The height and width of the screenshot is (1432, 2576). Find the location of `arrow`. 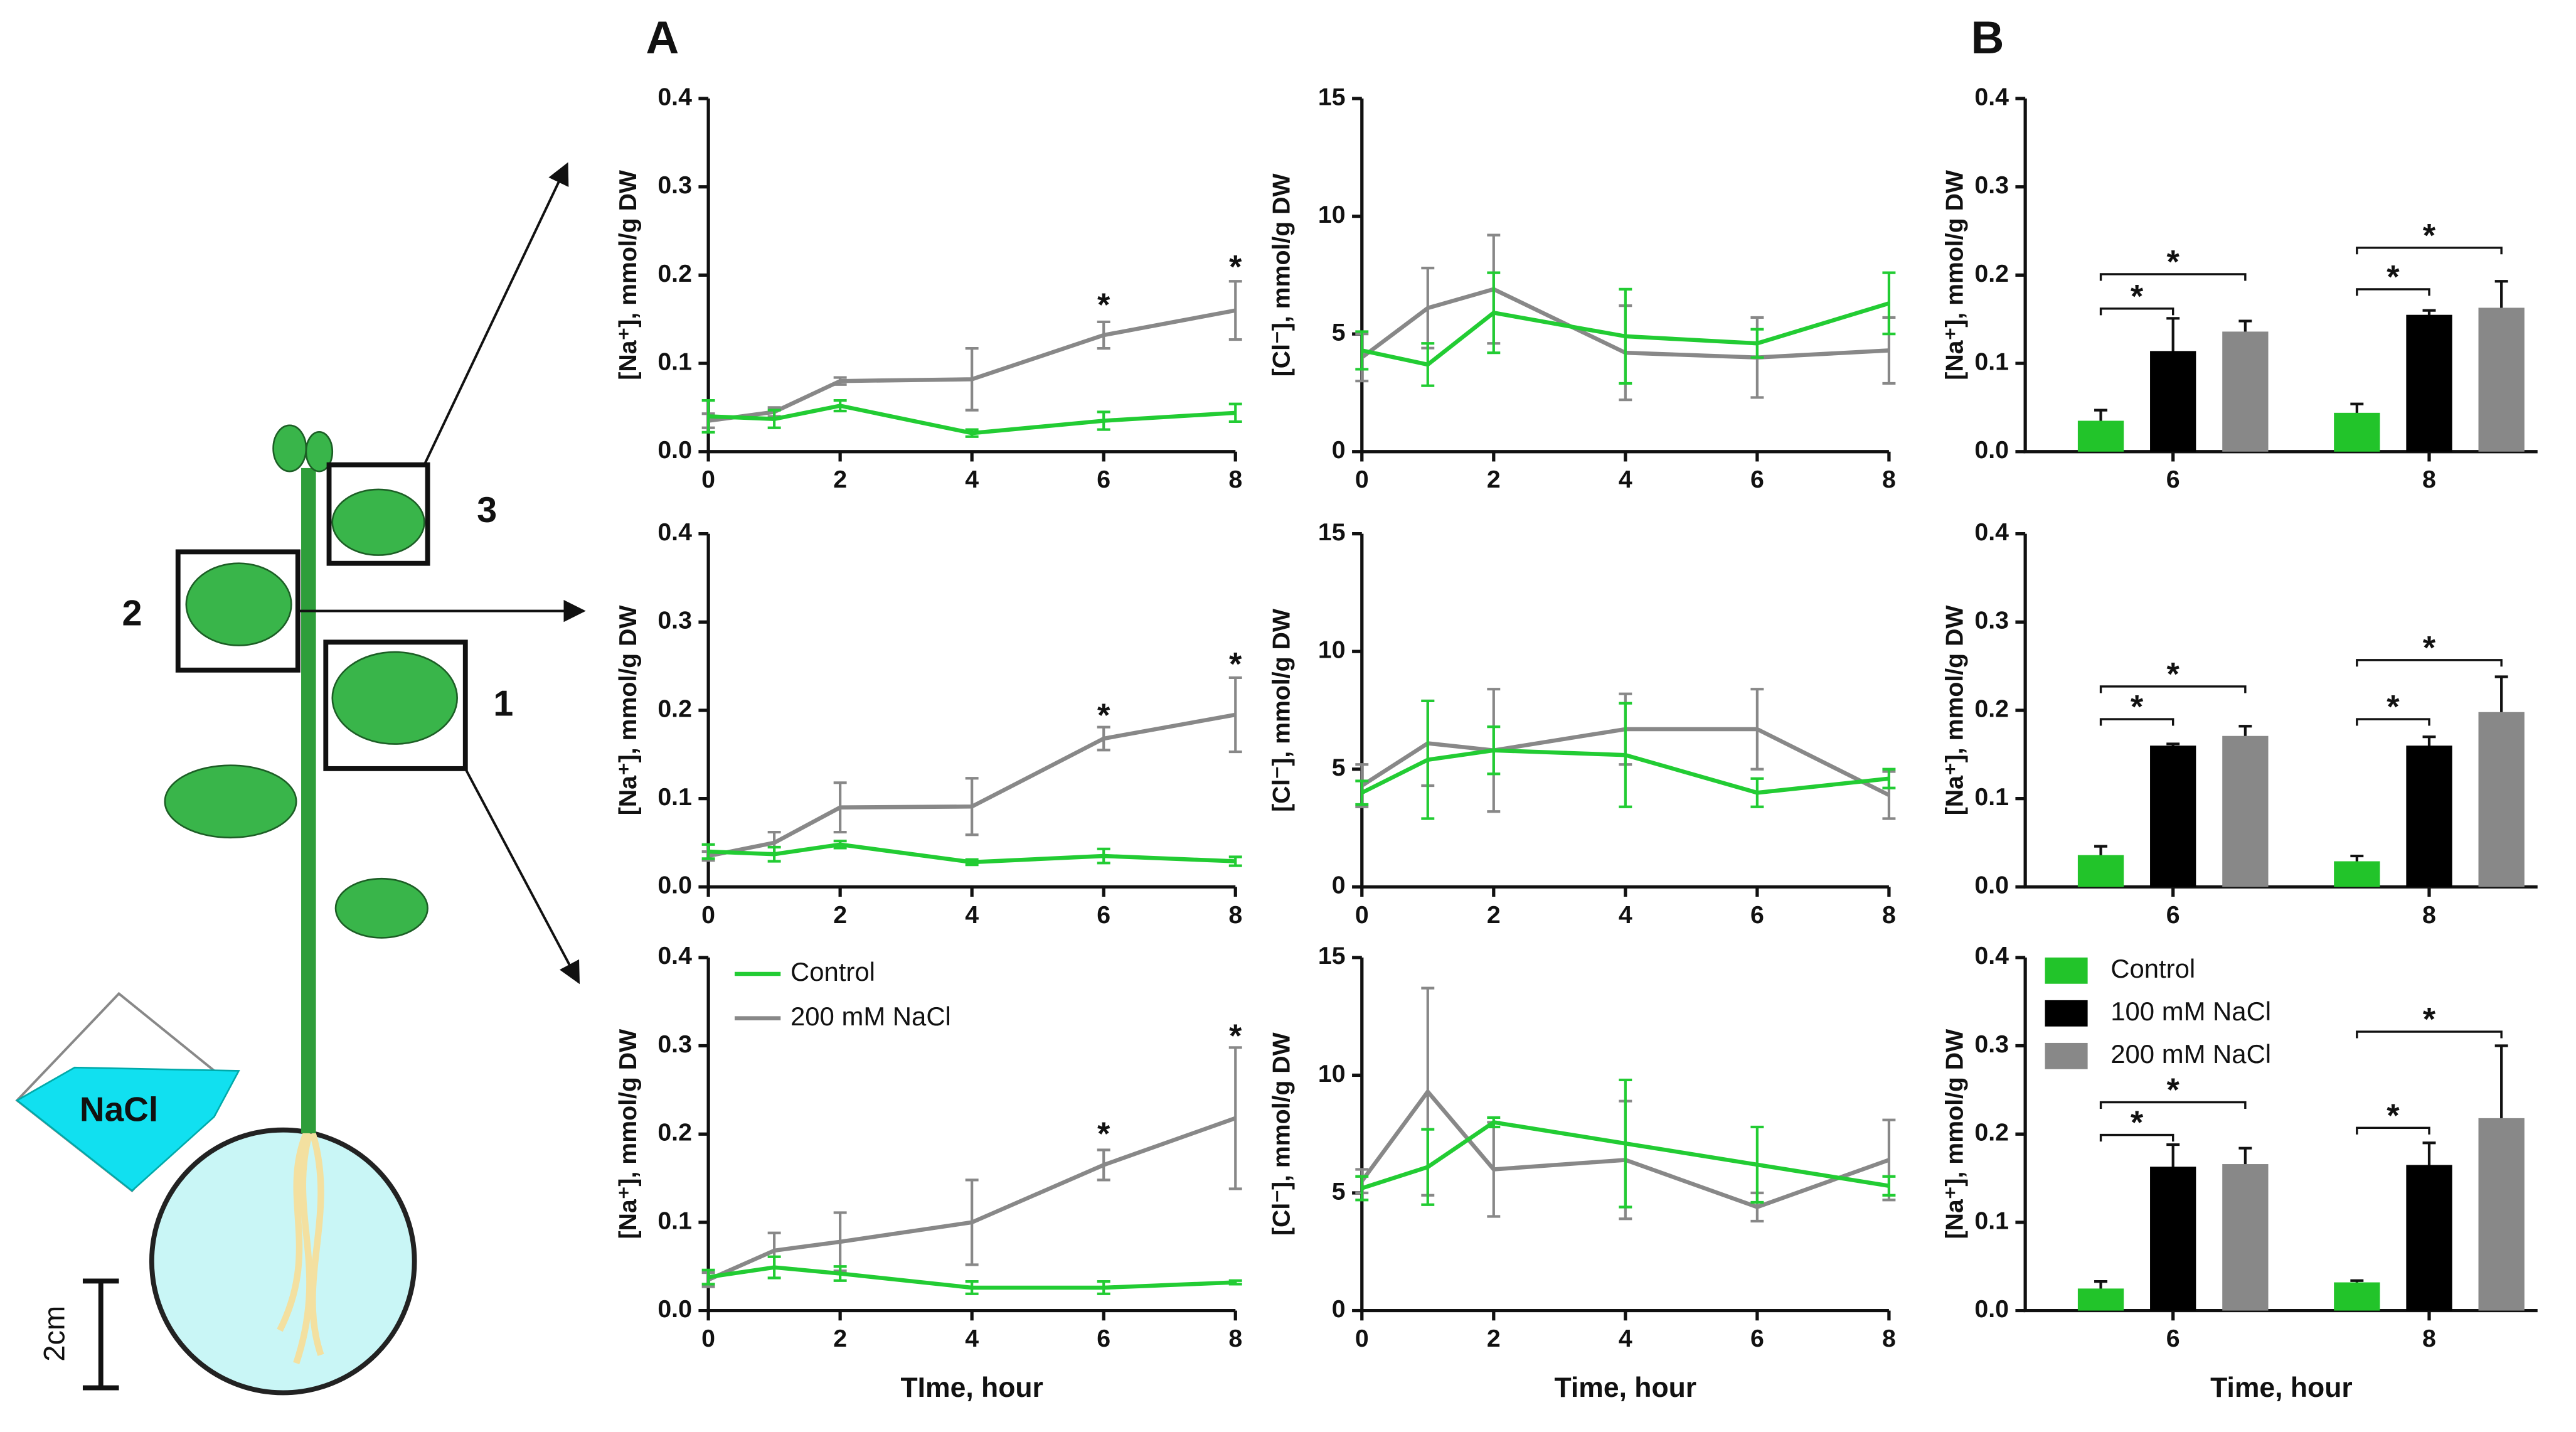

arrow is located at coordinates (522, 876).